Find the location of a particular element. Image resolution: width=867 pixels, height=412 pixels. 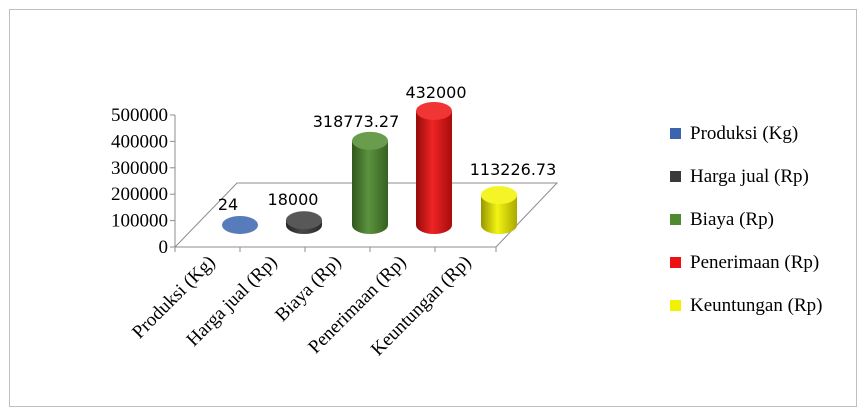

y-axis: 0 100000 200000 300000 400000 500000 is located at coordinates (143, 181).